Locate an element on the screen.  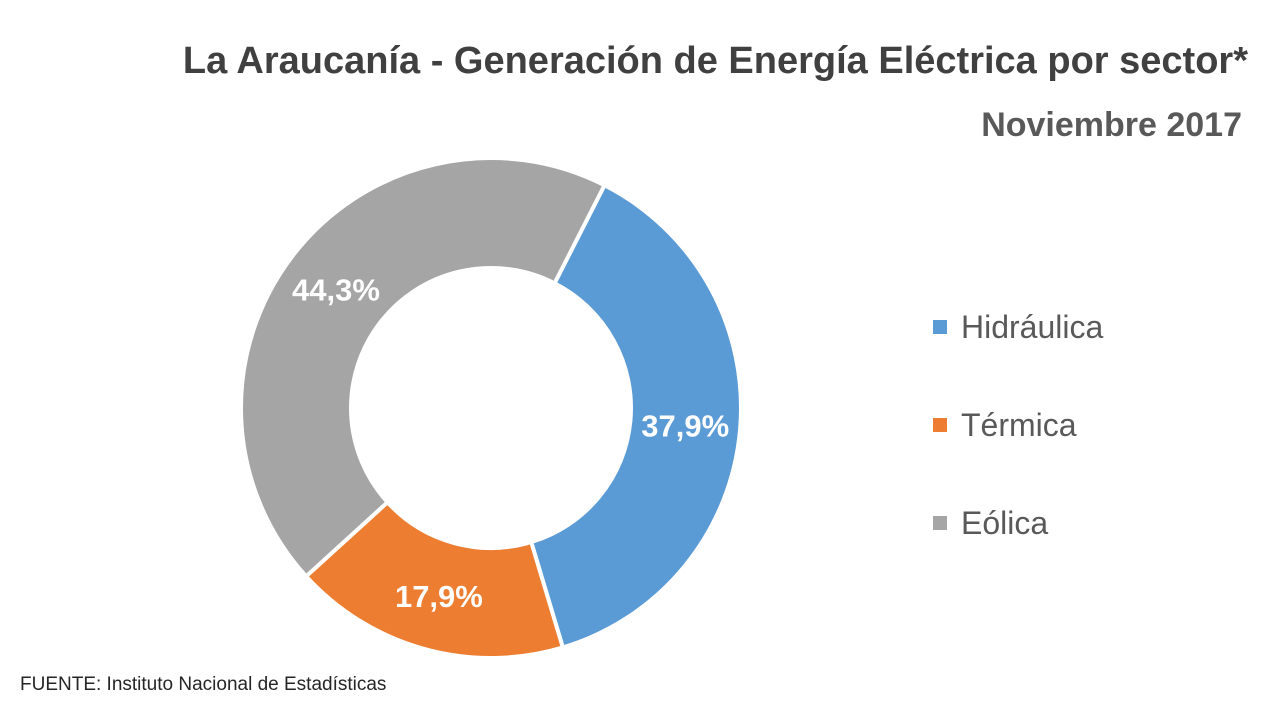
donut-slice-hidráulica is located at coordinates (635, 416).